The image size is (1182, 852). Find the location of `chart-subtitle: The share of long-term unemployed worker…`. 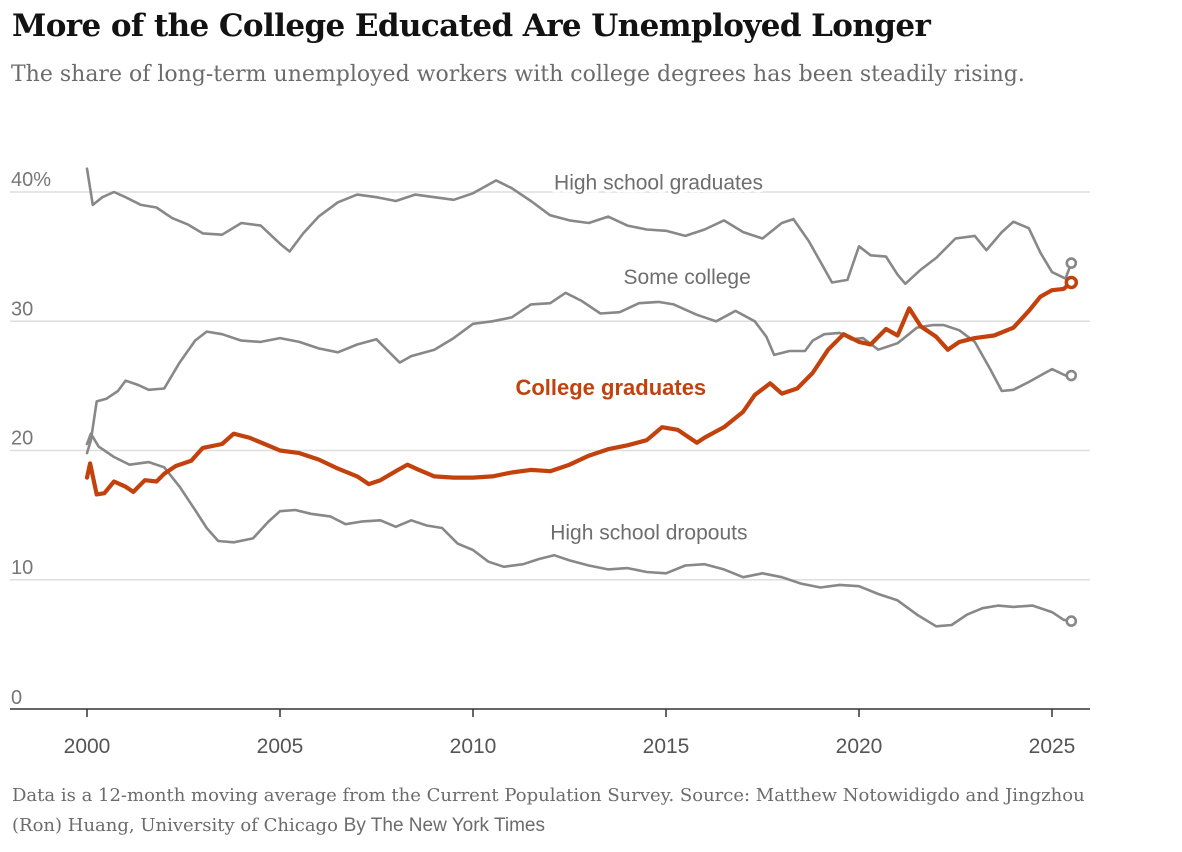

chart-subtitle: The share of long-term unemployed worker… is located at coordinates (518, 74).